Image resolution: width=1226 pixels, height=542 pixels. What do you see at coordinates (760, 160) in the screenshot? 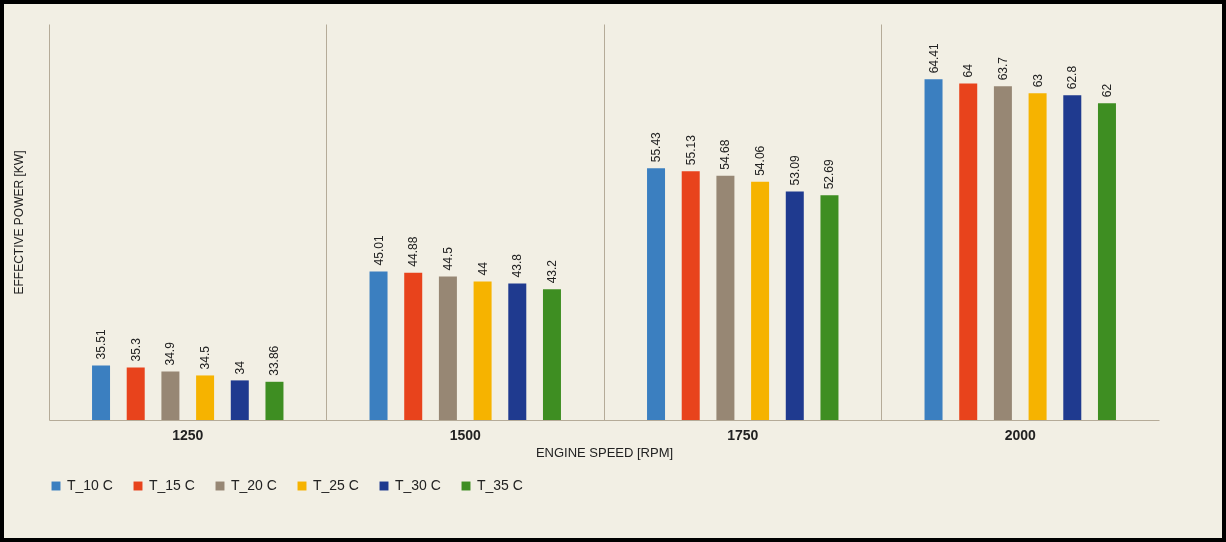
I see `data-label: 54.06` at bounding box center [760, 160].